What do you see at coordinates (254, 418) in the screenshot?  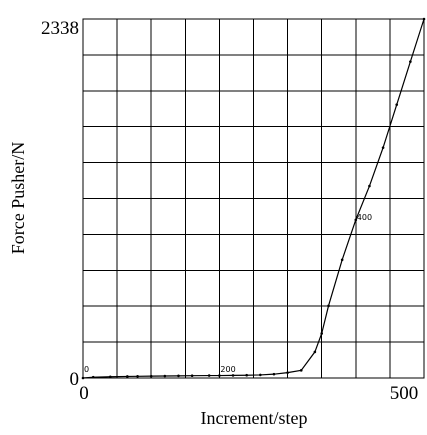 I see `x-axis-label: Increment/step` at bounding box center [254, 418].